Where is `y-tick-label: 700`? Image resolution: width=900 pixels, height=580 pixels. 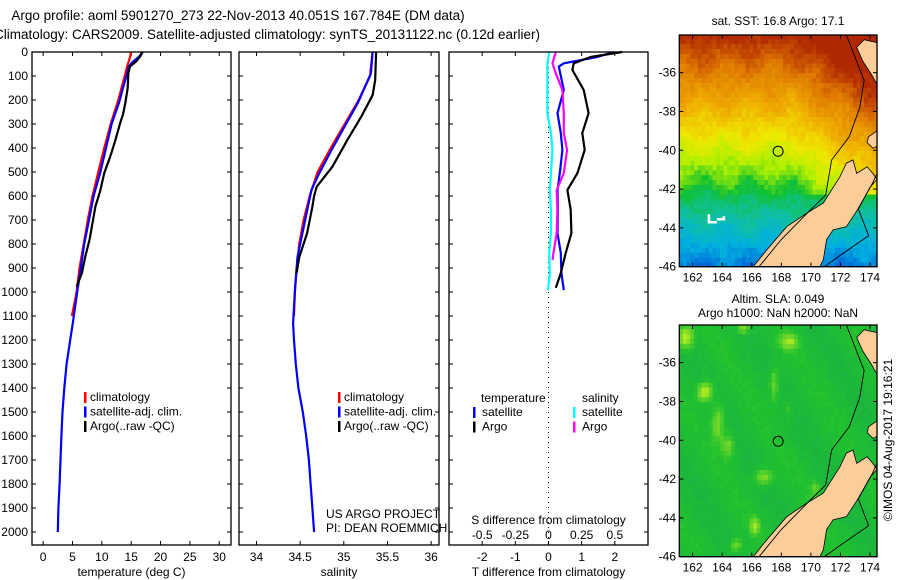 y-tick-label: 700 is located at coordinates (18, 220).